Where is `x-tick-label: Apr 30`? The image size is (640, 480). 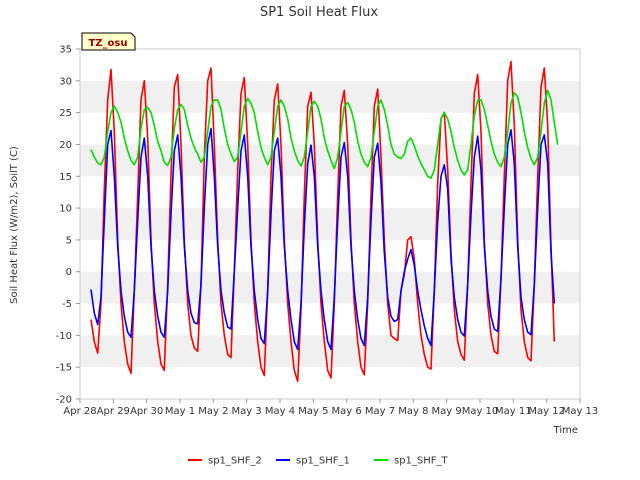 x-tick-label: Apr 30 is located at coordinates (146, 411).